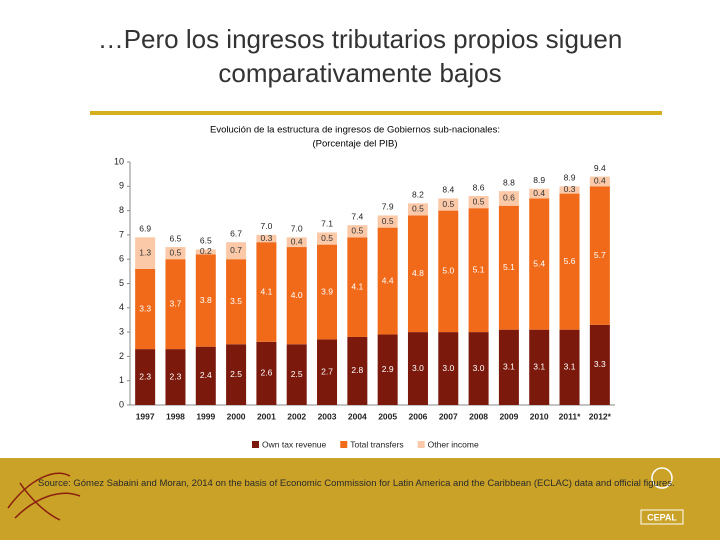 This screenshot has height=545, width=720. What do you see at coordinates (145, 229) in the screenshot?
I see `total-label: 6.9` at bounding box center [145, 229].